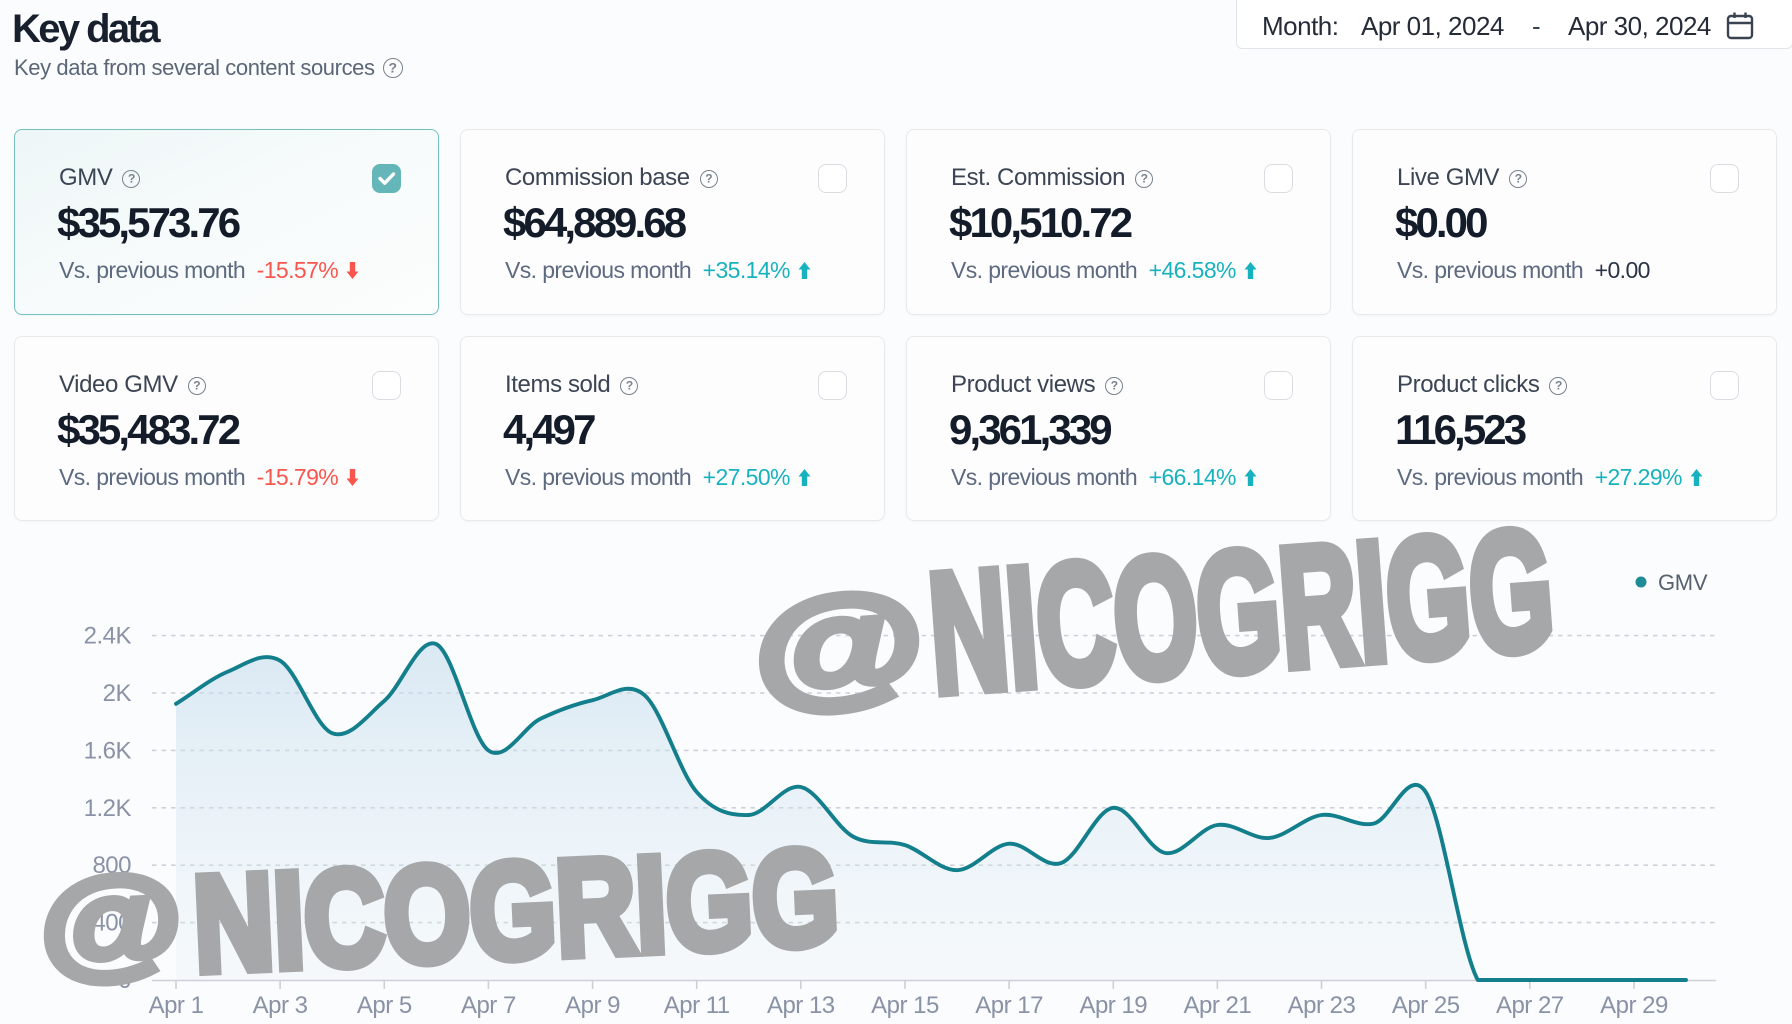 Image resolution: width=1792 pixels, height=1024 pixels. Describe the element at coordinates (592, 1005) in the screenshot. I see `svg-text: Apr 9` at that location.